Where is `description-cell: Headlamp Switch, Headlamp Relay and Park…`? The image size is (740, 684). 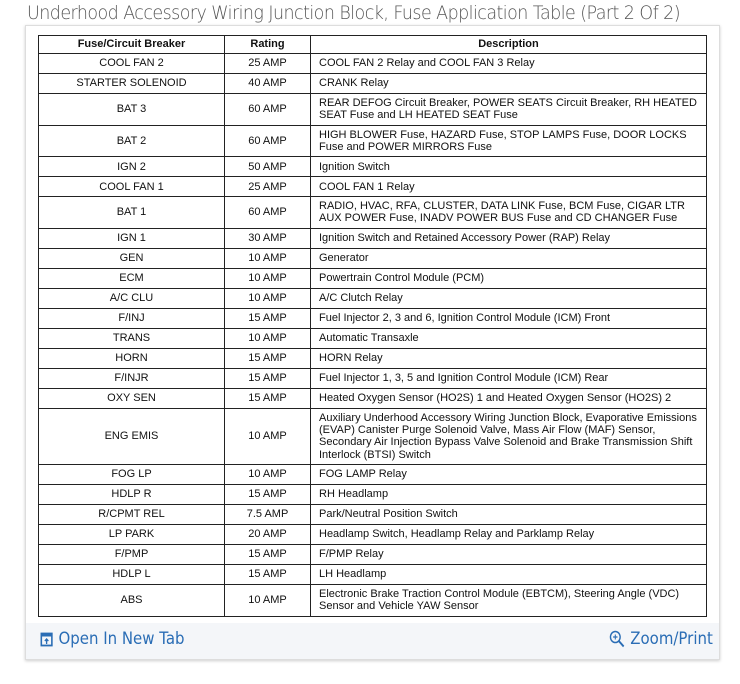
description-cell: Headlamp Switch, Headlamp Relay and Park… is located at coordinates (508, 534).